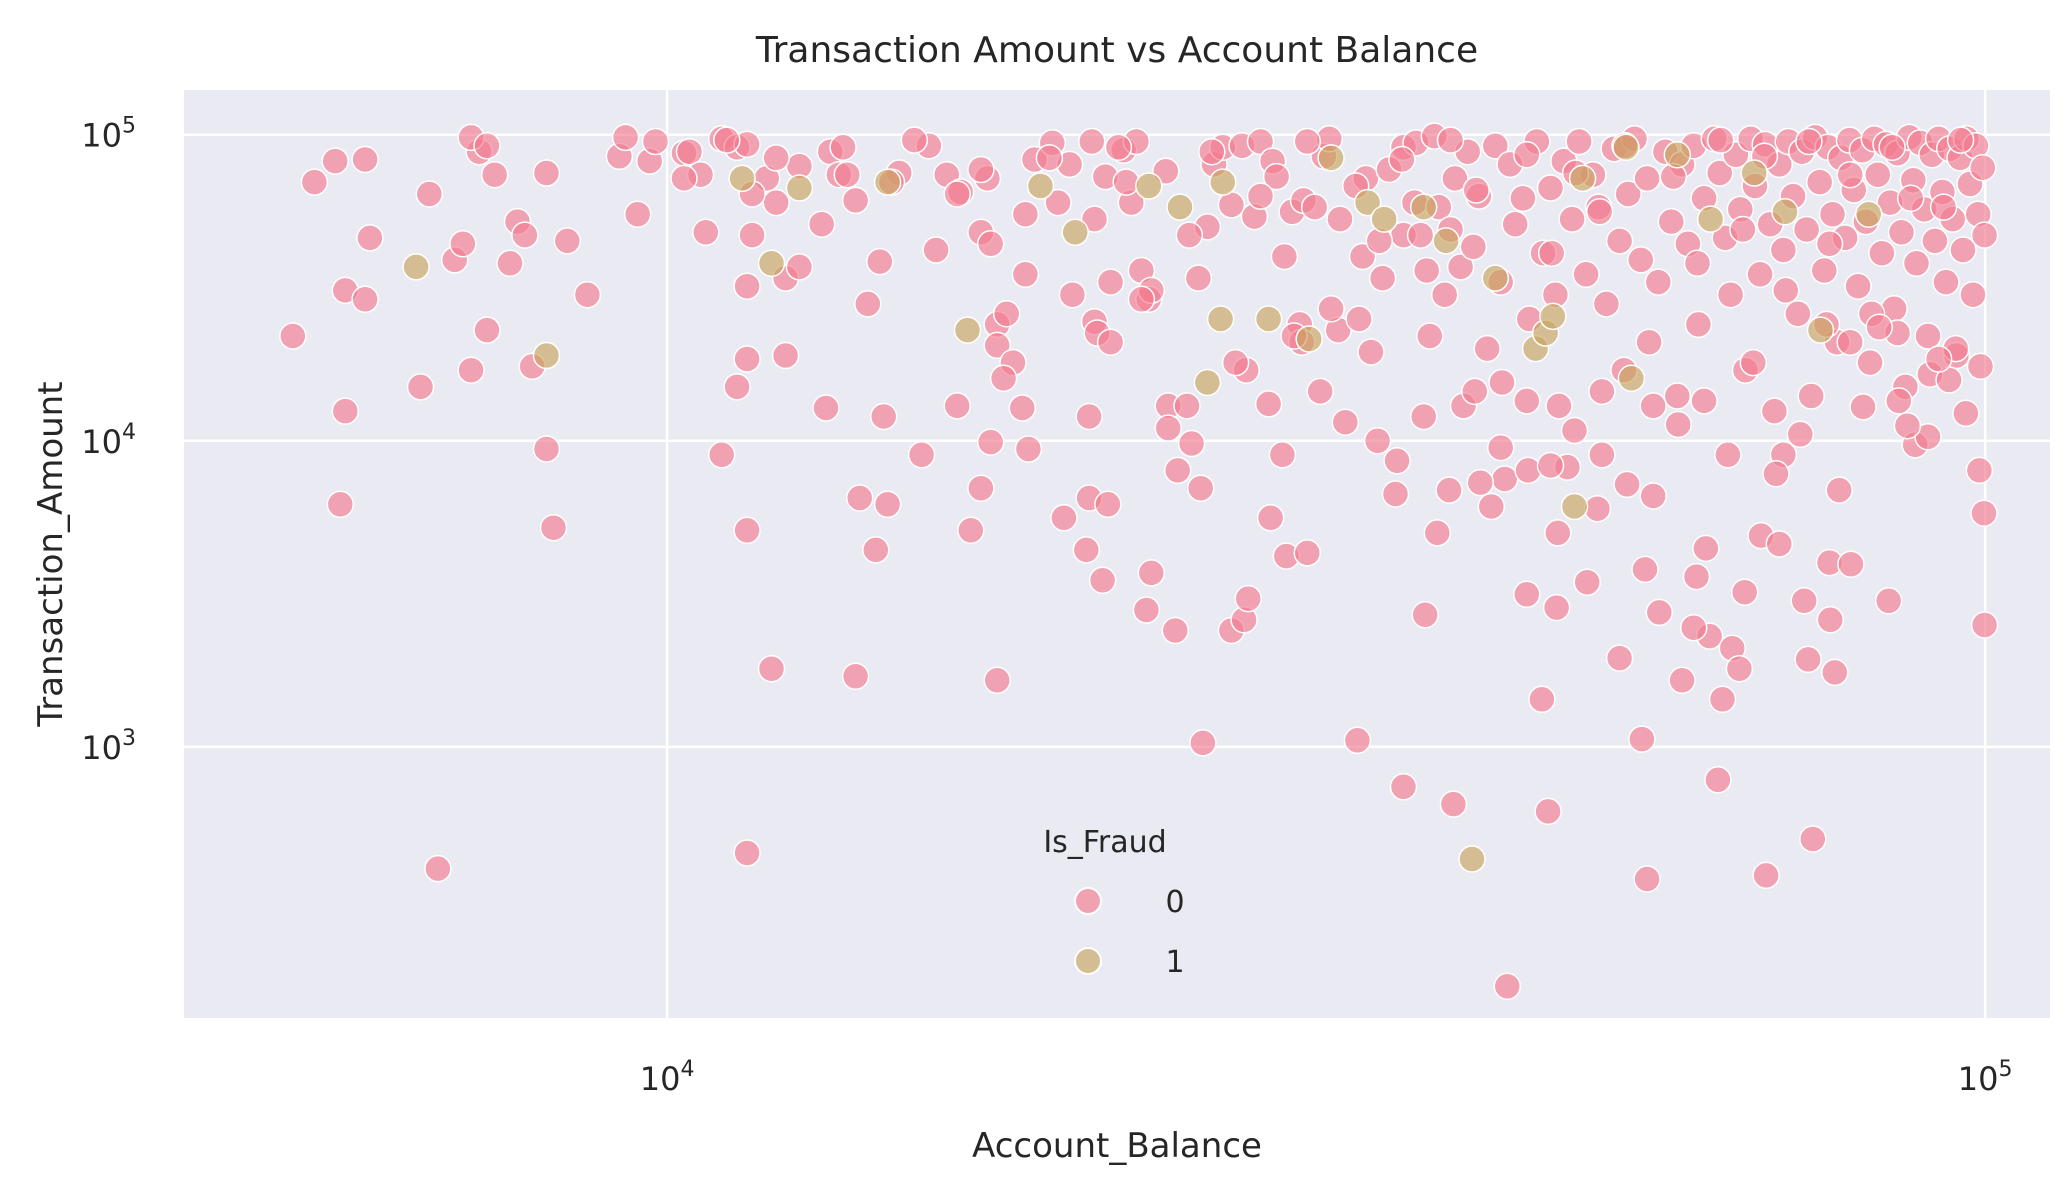 This screenshot has height=1189, width=2072. Describe the element at coordinates (1113, 902) in the screenshot. I see `legend: Is_Fraud 0 1` at that location.